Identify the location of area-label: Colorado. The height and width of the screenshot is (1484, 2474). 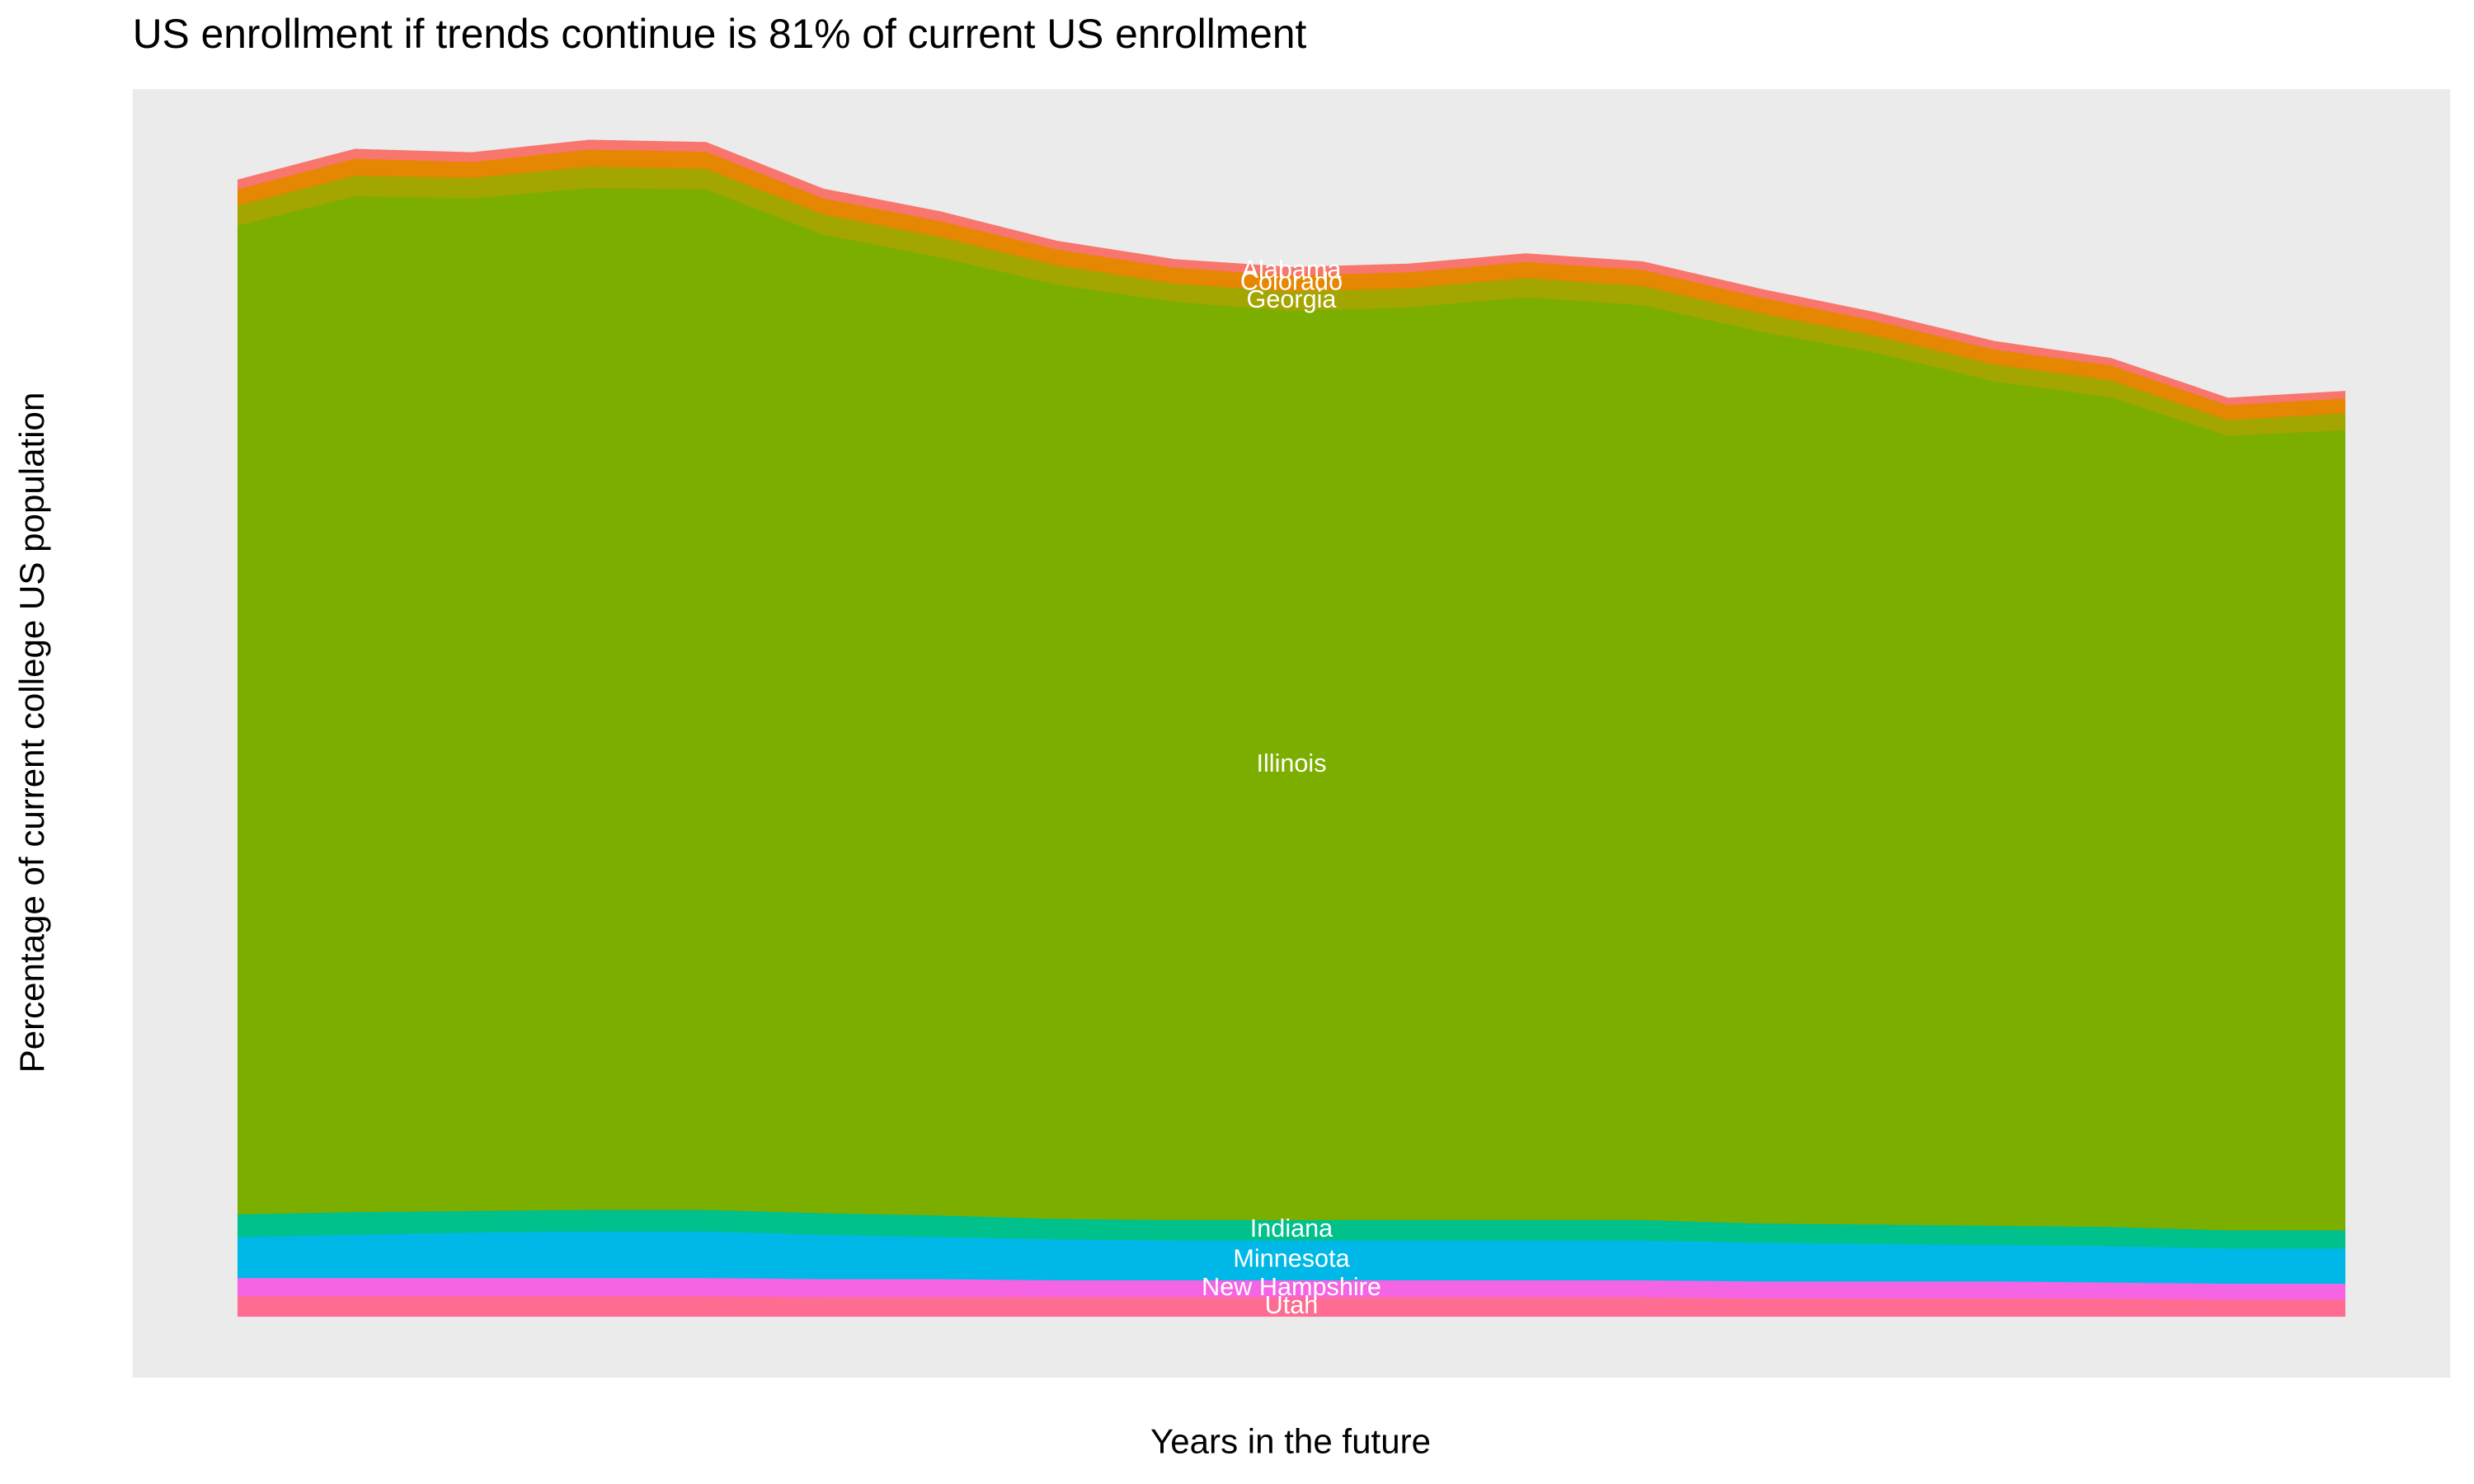
(1291, 282).